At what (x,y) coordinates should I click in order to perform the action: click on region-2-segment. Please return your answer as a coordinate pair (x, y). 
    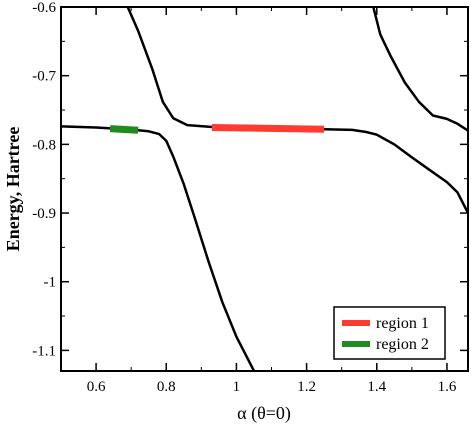
    Looking at the image, I should click on (124, 129).